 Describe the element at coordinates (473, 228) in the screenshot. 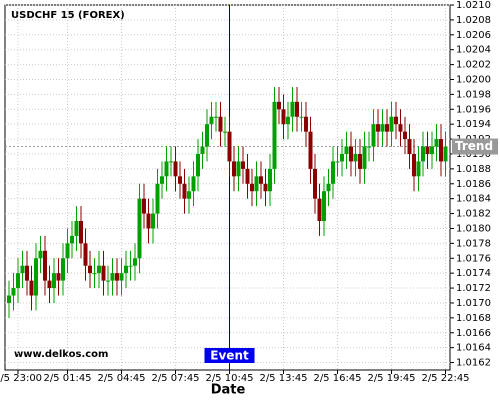

I see `y-tick-label: 1.0180` at that location.